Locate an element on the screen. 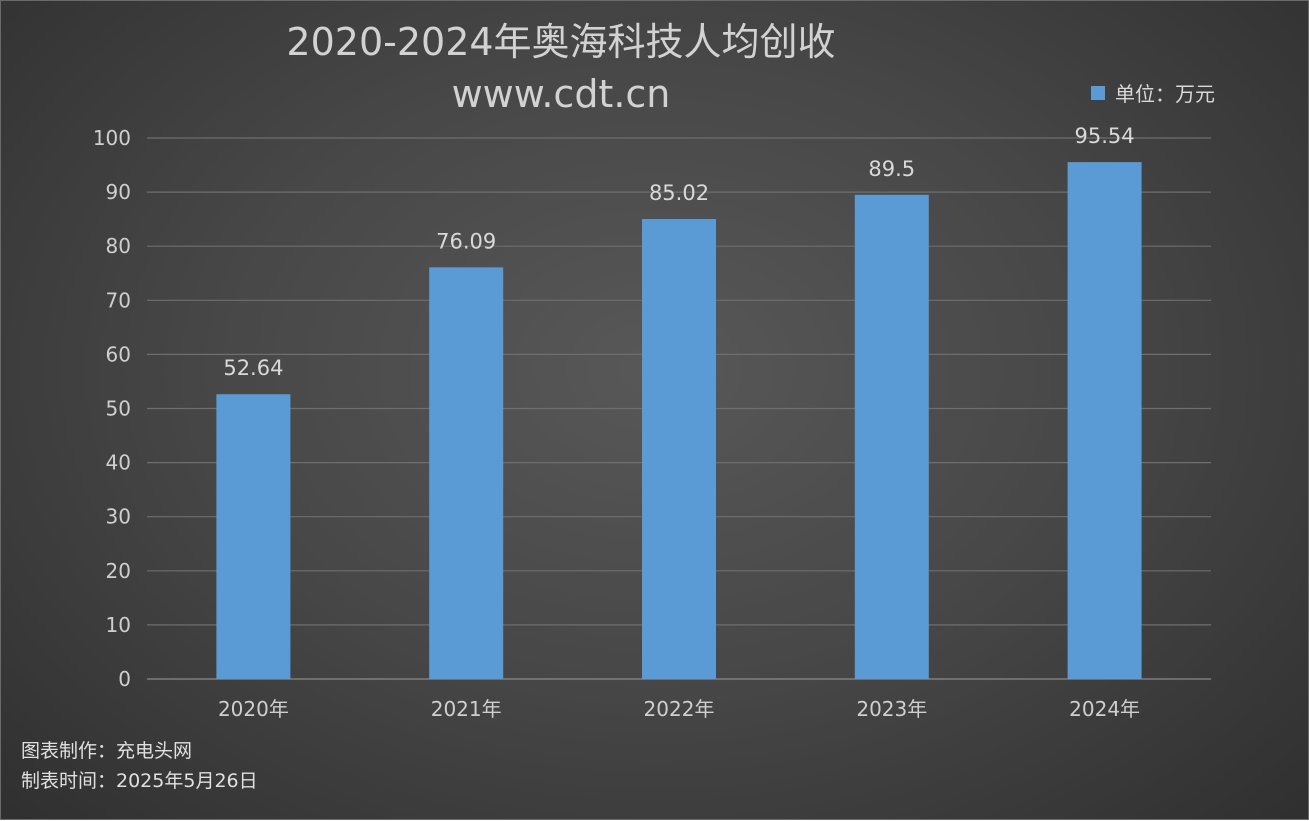 Image resolution: width=1309 pixels, height=821 pixels. y-tick-label: 80 is located at coordinates (118, 246).